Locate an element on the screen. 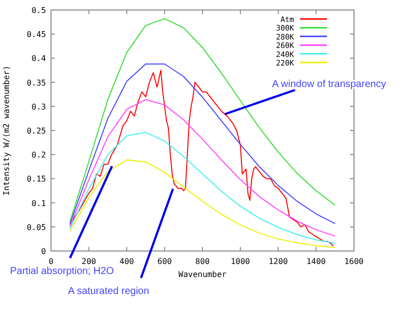 The height and width of the screenshot is (333, 400). y-tick-label: 0.35 is located at coordinates (36, 83).